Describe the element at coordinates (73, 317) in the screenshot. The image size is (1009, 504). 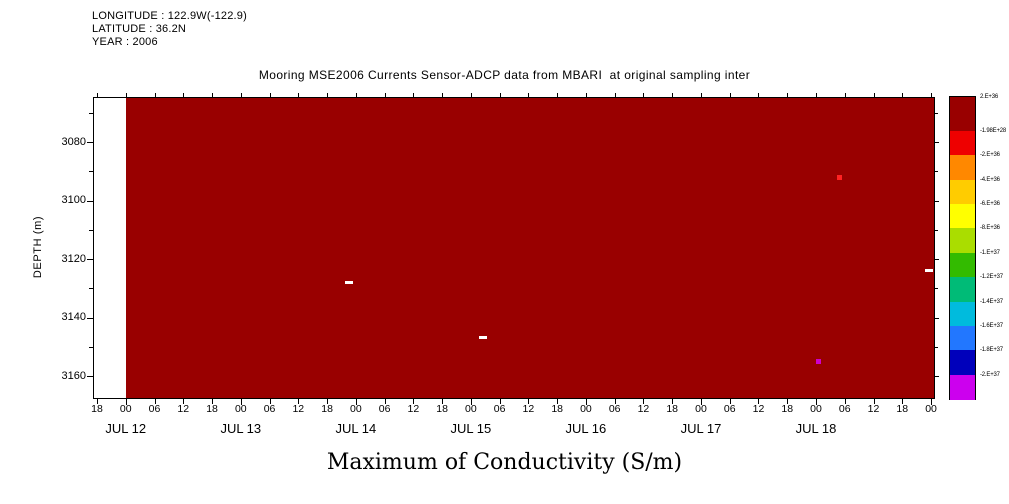
I see `y-tick-label: 3140` at that location.